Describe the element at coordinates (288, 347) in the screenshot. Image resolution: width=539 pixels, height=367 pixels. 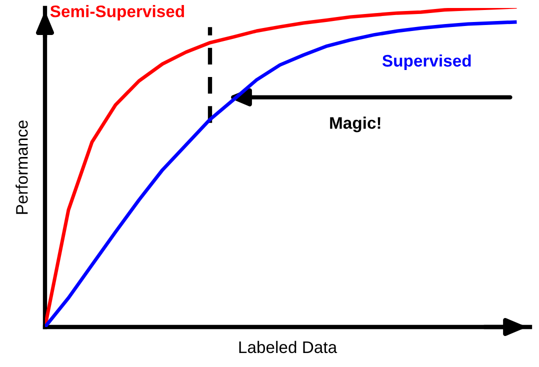
I see `x-axis-title: Labeled Data` at that location.